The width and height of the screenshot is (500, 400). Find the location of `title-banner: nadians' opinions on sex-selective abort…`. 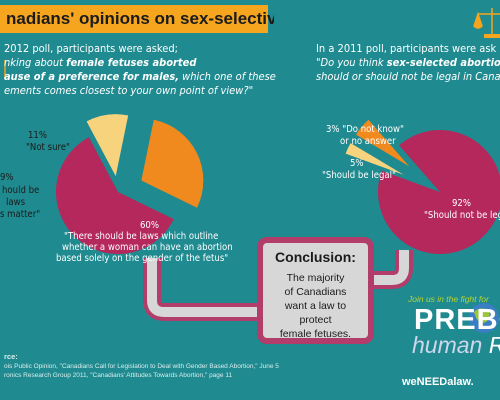

title-banner: nadians' opinions on sex-selective abort… is located at coordinates (137, 19).